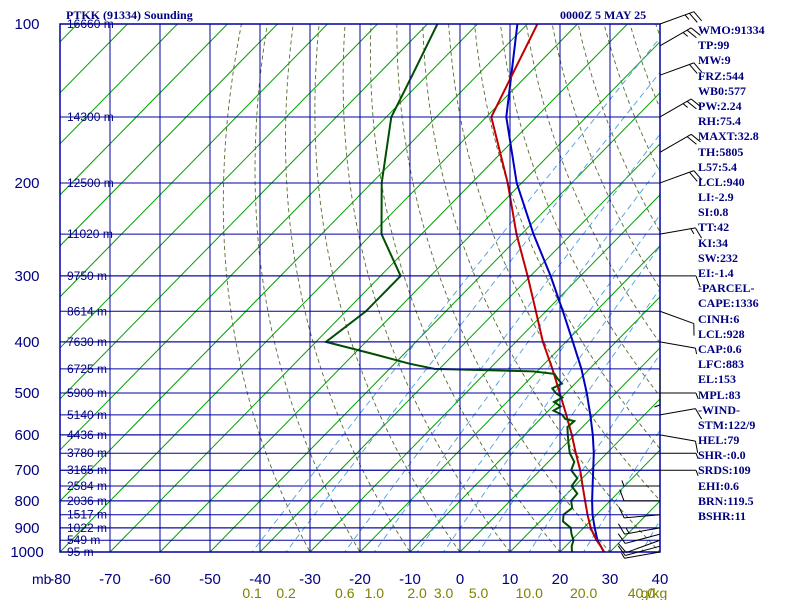 This screenshot has width=800, height=600. Describe the element at coordinates (721, 151) in the screenshot. I see `index-item: TH:5805` at that location.